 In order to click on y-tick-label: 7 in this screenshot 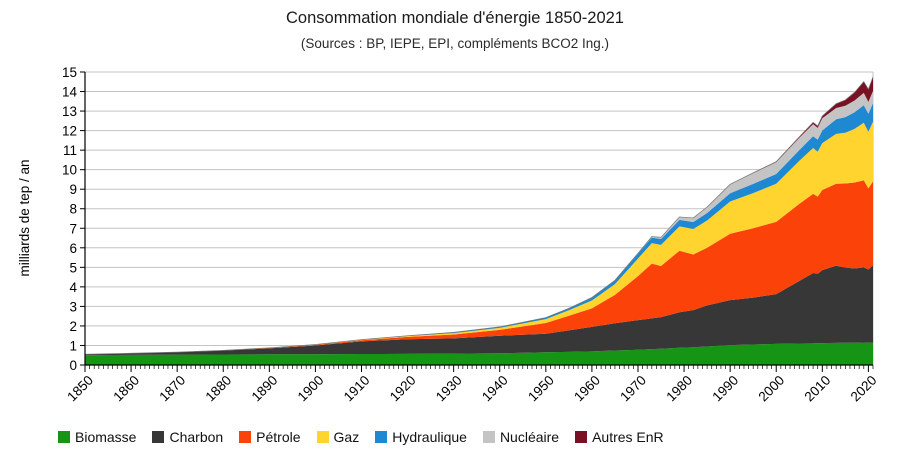, I will do `click(73, 228)`.